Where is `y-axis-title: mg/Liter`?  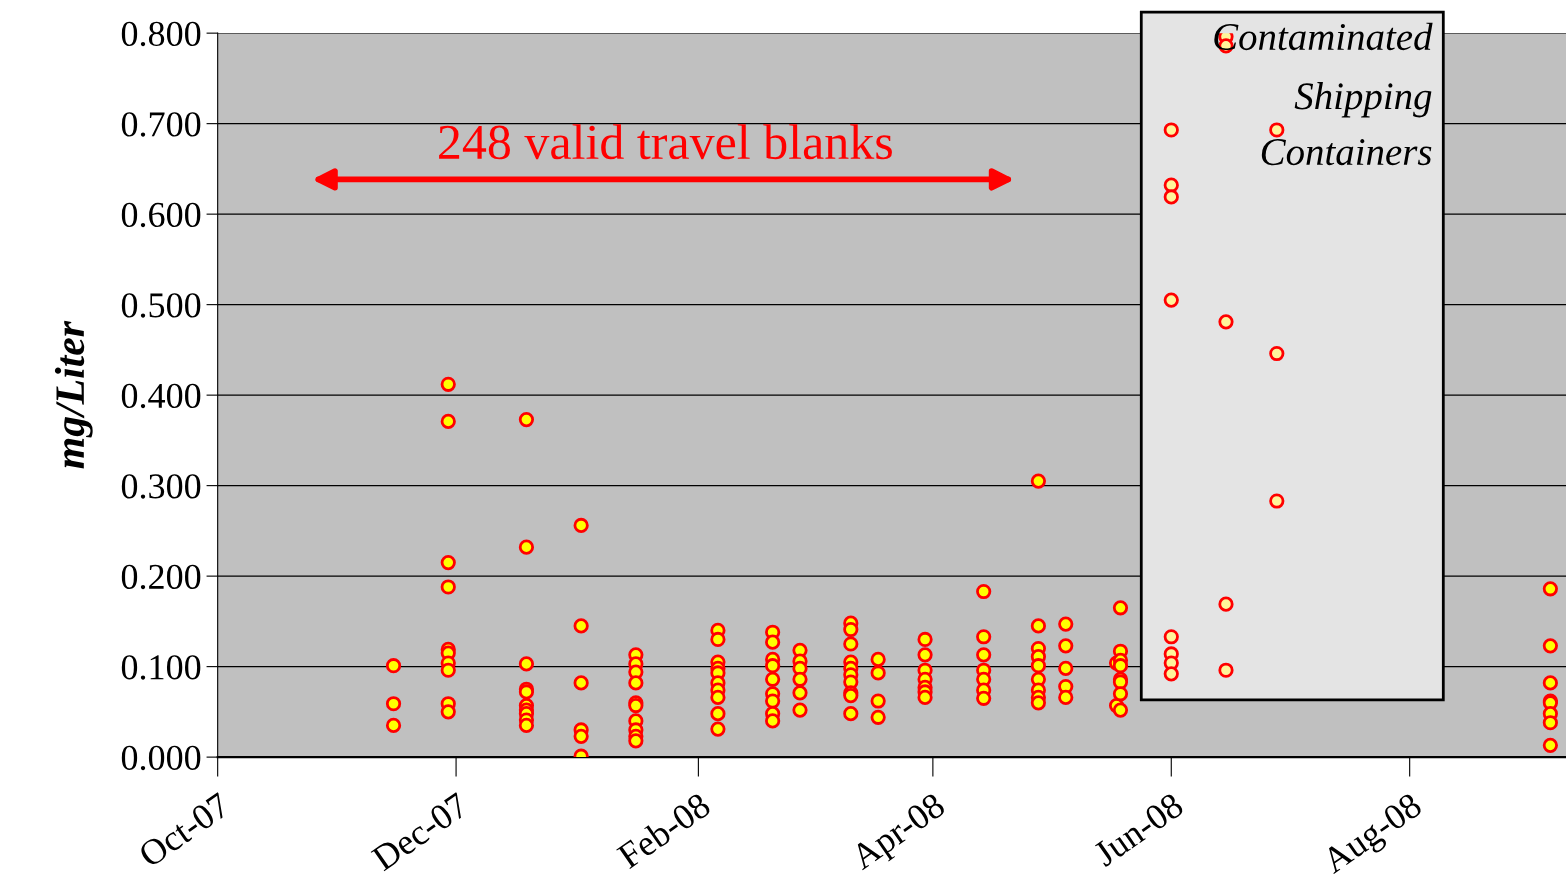
y-axis-title: mg/Liter is located at coordinates (73, 394).